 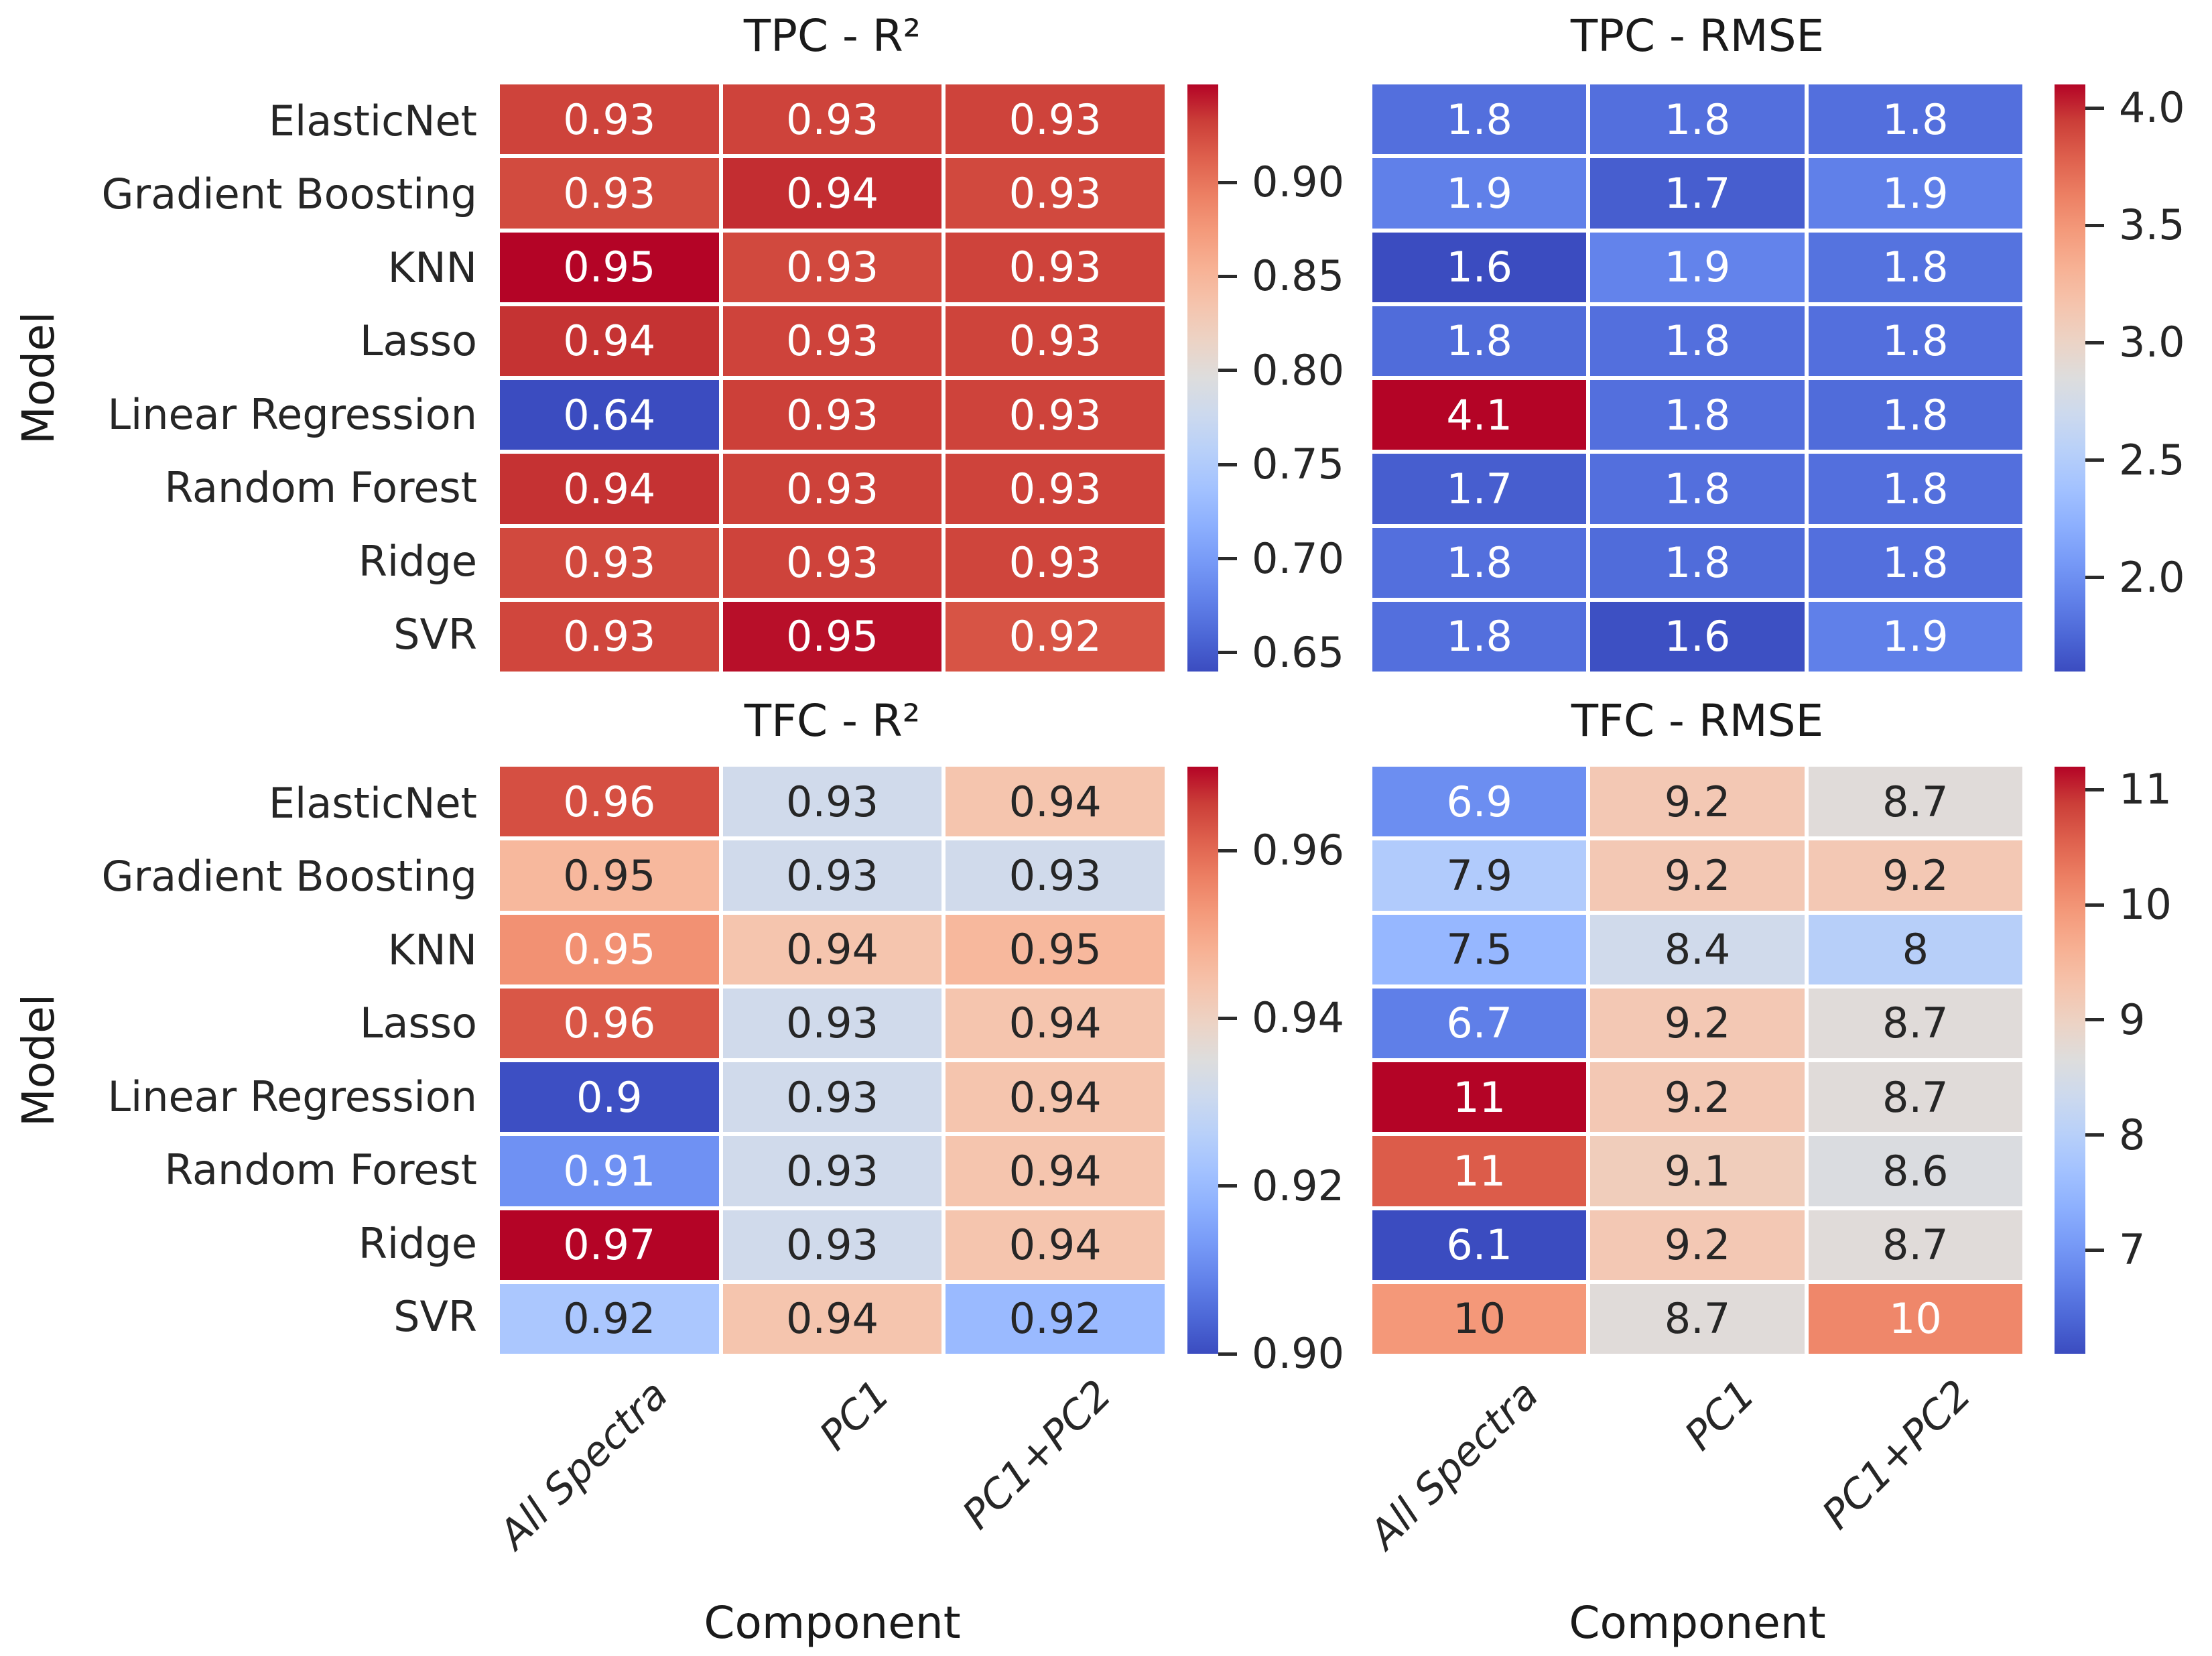 What do you see at coordinates (832, 36) in the screenshot?
I see `panel-title: TPC - R²` at bounding box center [832, 36].